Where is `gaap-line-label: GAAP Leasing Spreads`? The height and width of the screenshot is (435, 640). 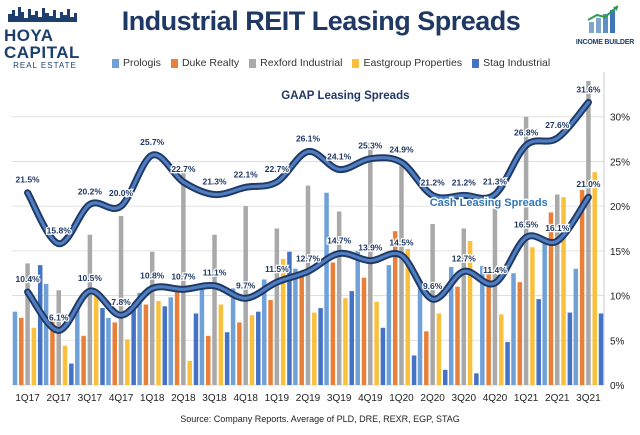
gaap-line-label: GAAP Leasing Spreads is located at coordinates (345, 96).